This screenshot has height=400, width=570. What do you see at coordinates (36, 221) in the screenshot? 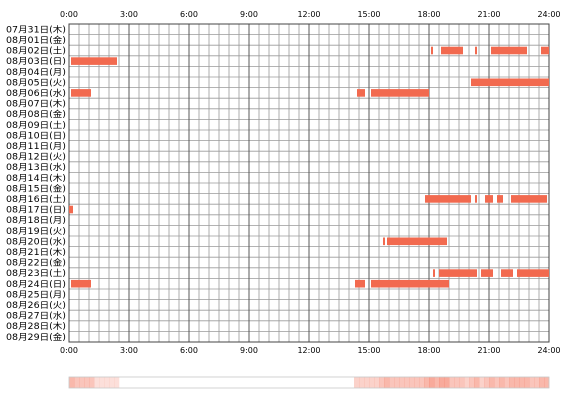
I see `row-label: 08月18日(月)` at bounding box center [36, 221].